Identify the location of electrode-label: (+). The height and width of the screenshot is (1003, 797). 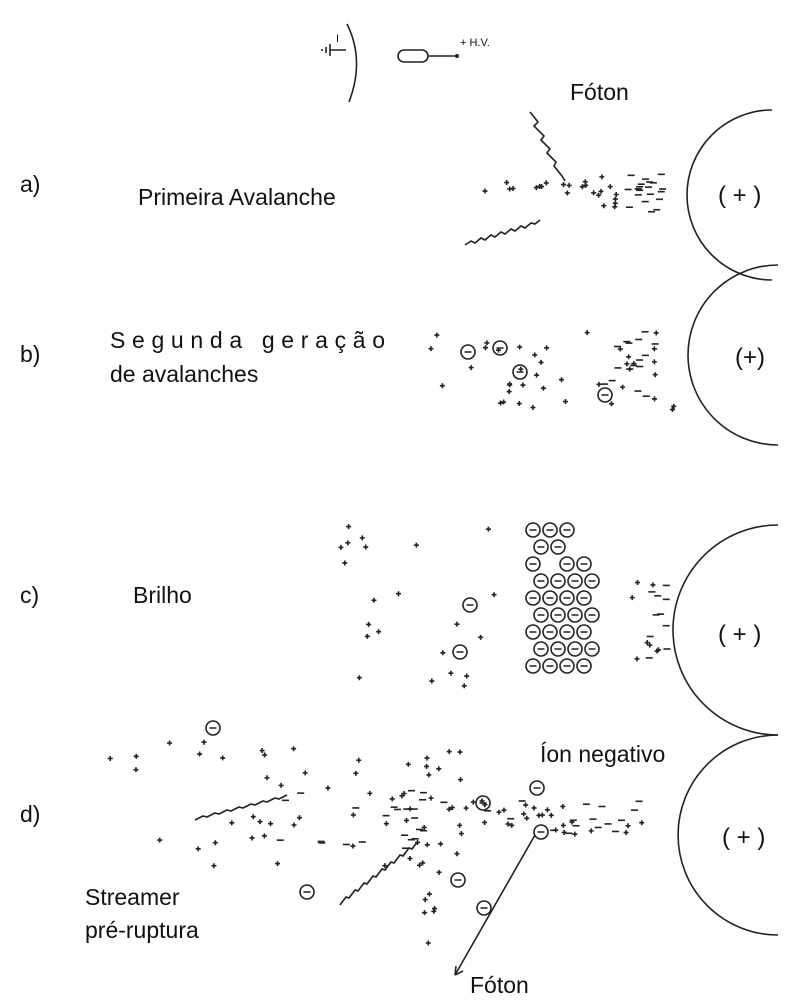
(750, 357).